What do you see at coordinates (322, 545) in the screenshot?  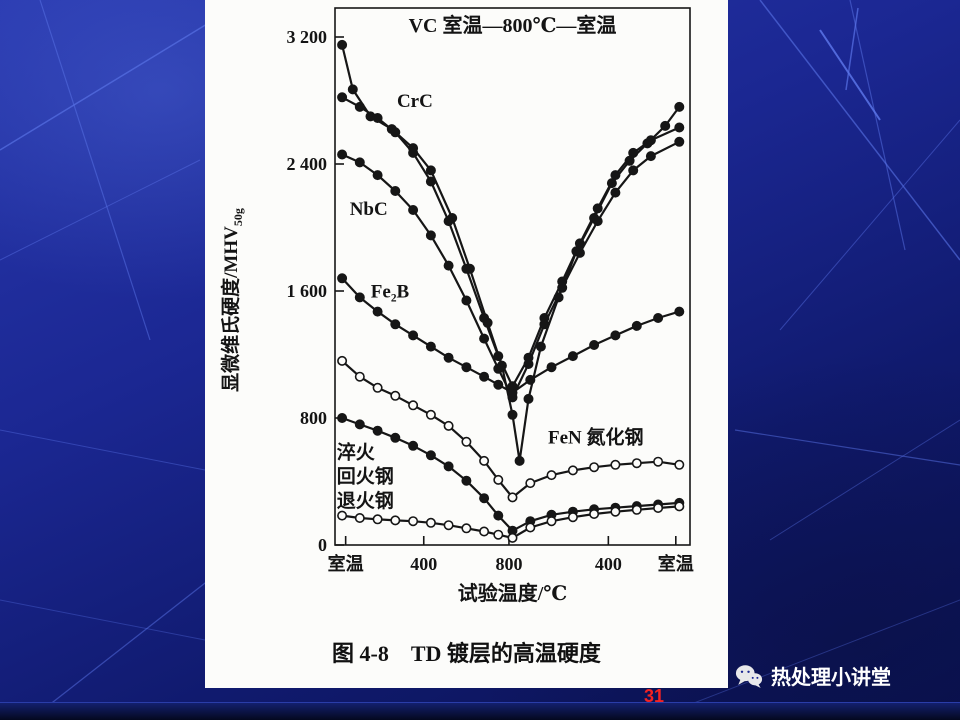 I see `svg-text: 0` at bounding box center [322, 545].